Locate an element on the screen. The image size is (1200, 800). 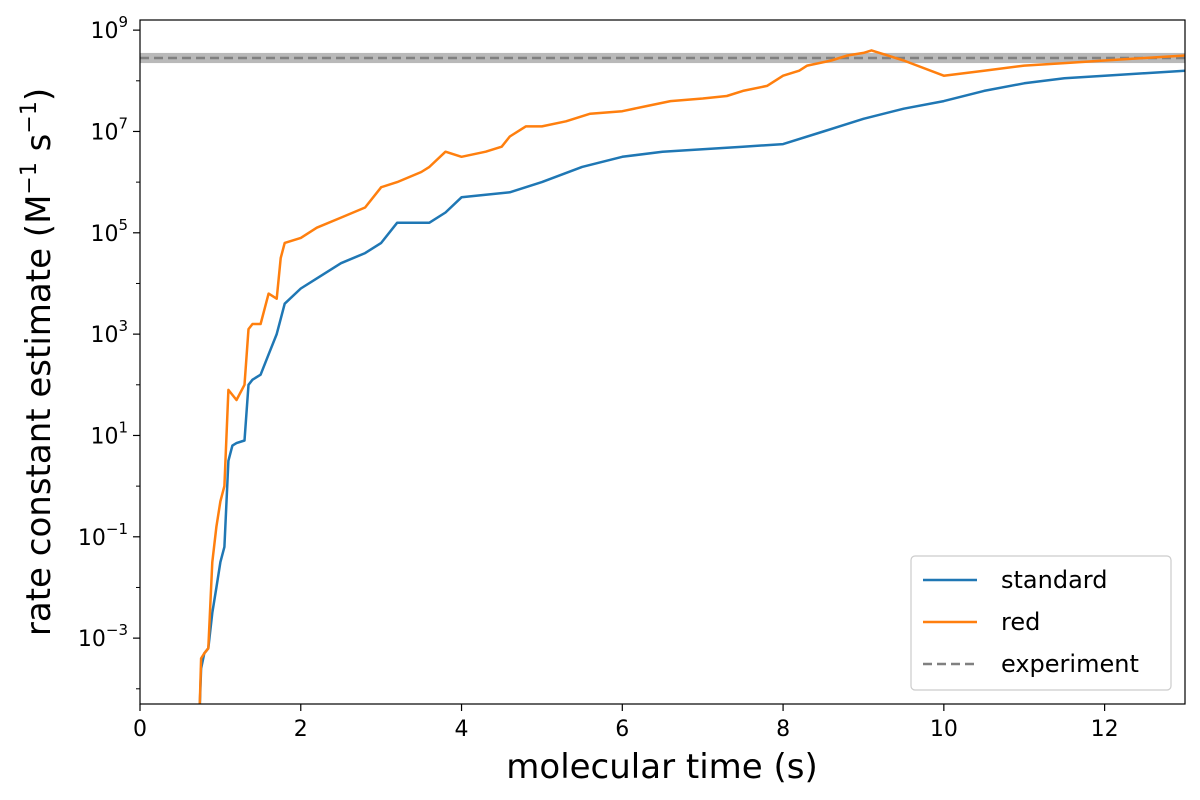
y-tick-label: 10⁹ is located at coordinates (109, 28).